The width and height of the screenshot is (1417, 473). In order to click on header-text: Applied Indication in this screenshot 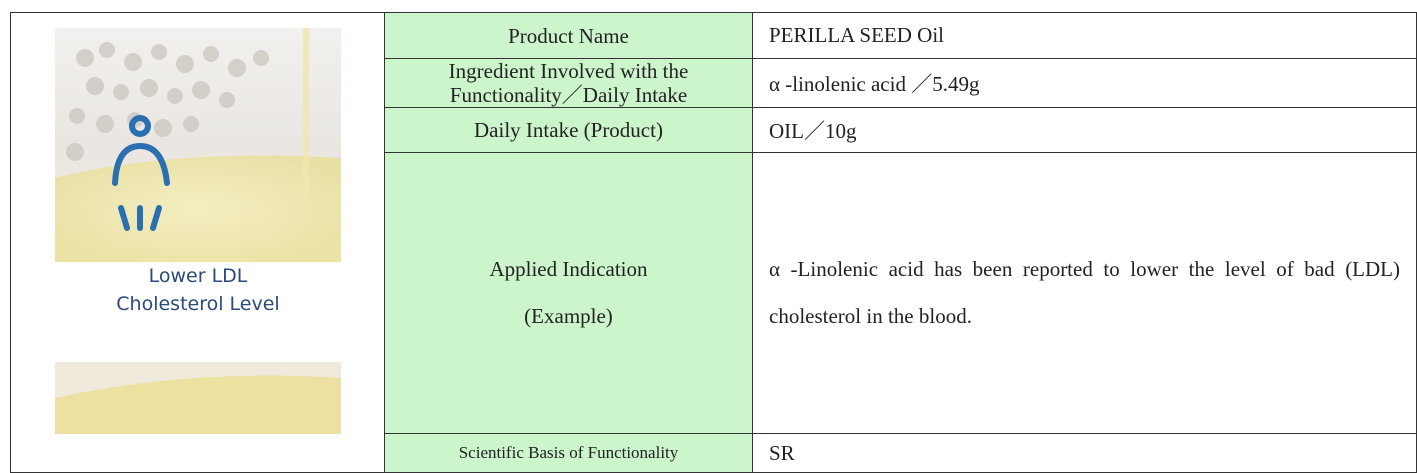, I will do `click(568, 269)`.